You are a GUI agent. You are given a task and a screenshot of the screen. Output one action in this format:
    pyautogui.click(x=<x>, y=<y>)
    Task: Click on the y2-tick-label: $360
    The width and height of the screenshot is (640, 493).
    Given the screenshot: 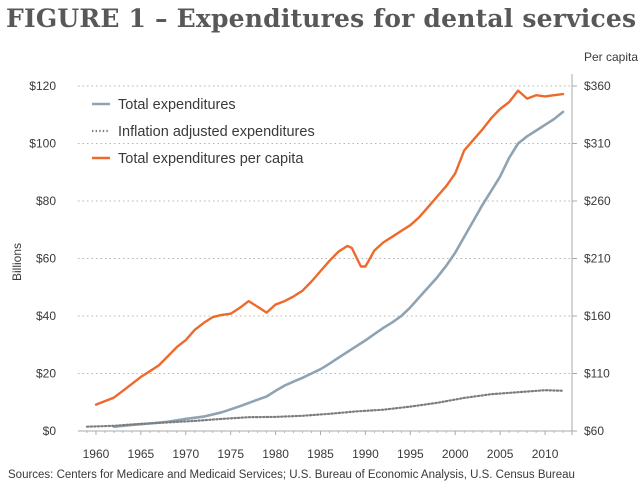 What is the action you would take?
    pyautogui.click(x=597, y=86)
    